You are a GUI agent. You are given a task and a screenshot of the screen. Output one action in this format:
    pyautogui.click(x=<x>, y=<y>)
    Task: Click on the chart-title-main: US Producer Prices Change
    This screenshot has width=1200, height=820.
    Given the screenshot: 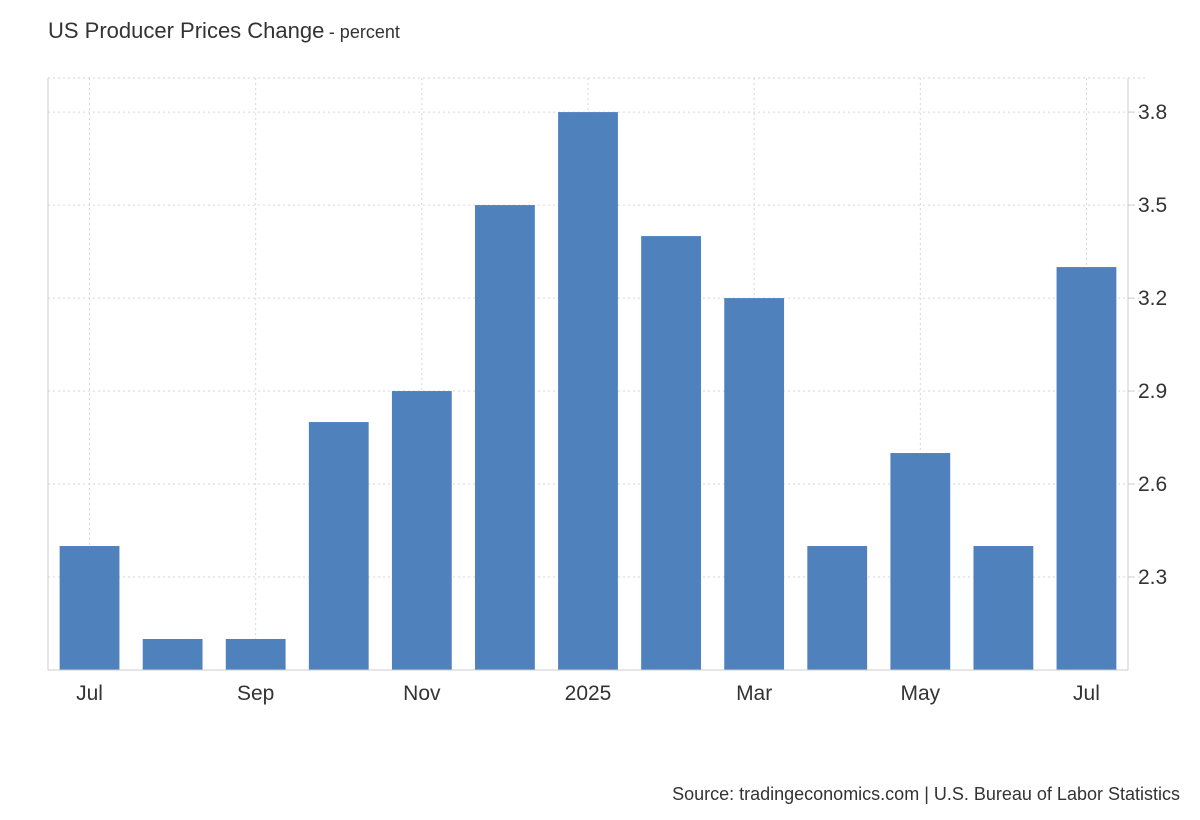 What is the action you would take?
    pyautogui.click(x=186, y=30)
    